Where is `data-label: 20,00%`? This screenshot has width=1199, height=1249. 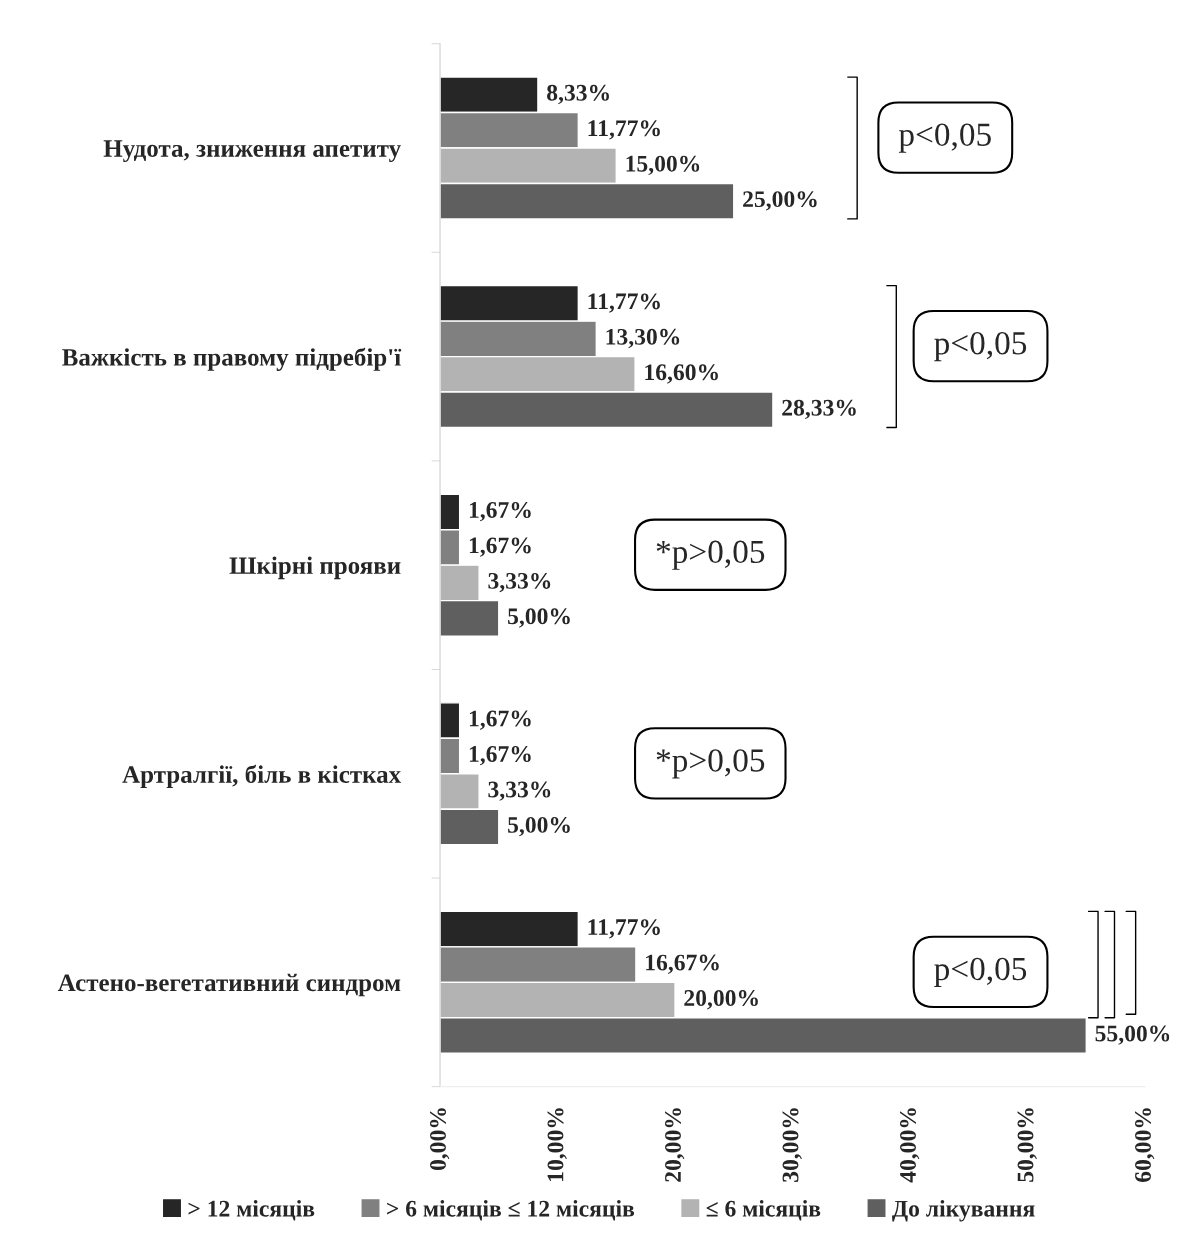 data-label: 20,00% is located at coordinates (721, 1000).